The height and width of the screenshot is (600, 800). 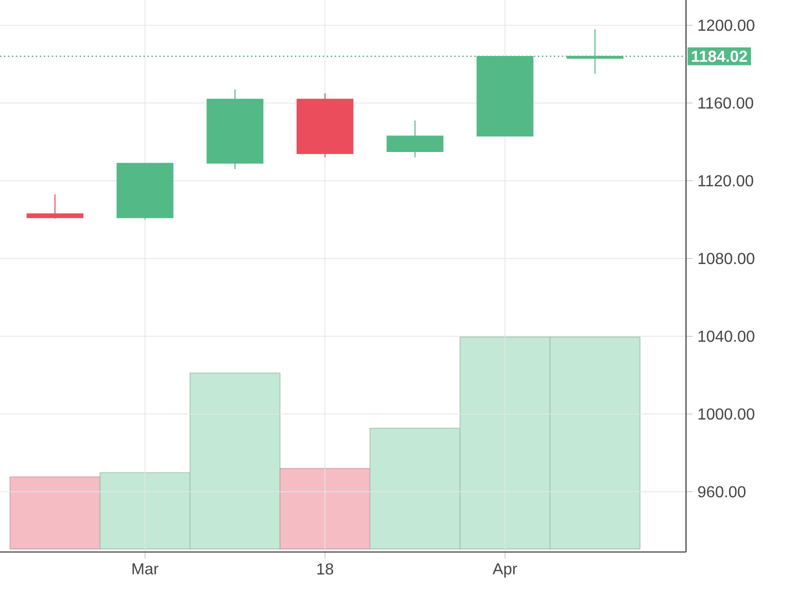 What do you see at coordinates (726, 103) in the screenshot?
I see `y-tick-label: 1160.00` at bounding box center [726, 103].